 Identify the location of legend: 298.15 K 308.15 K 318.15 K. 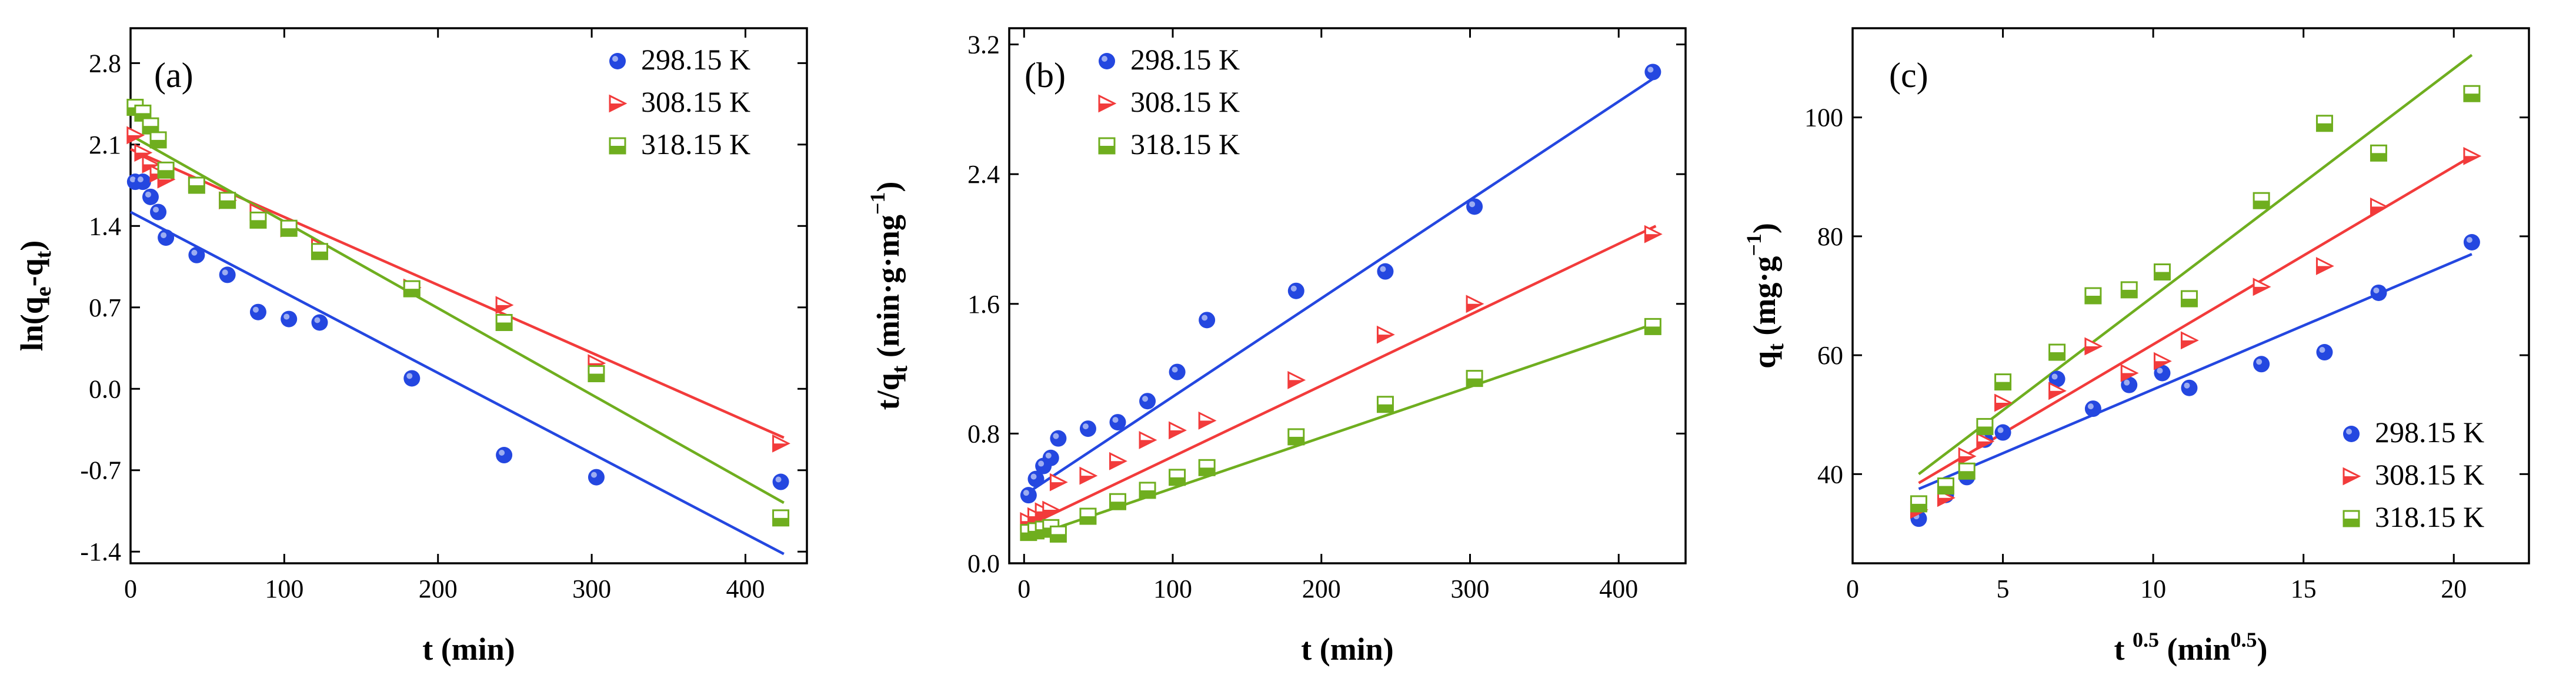
(2413, 474).